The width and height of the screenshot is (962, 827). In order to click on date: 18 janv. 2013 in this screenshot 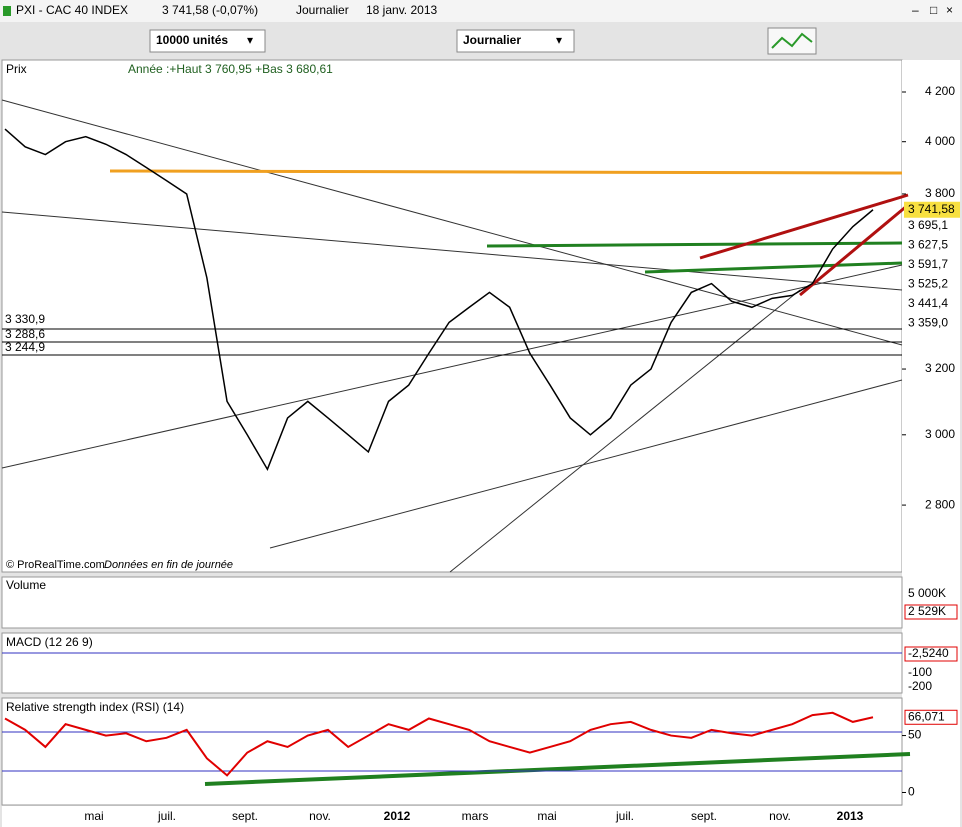, I will do `click(401, 10)`.